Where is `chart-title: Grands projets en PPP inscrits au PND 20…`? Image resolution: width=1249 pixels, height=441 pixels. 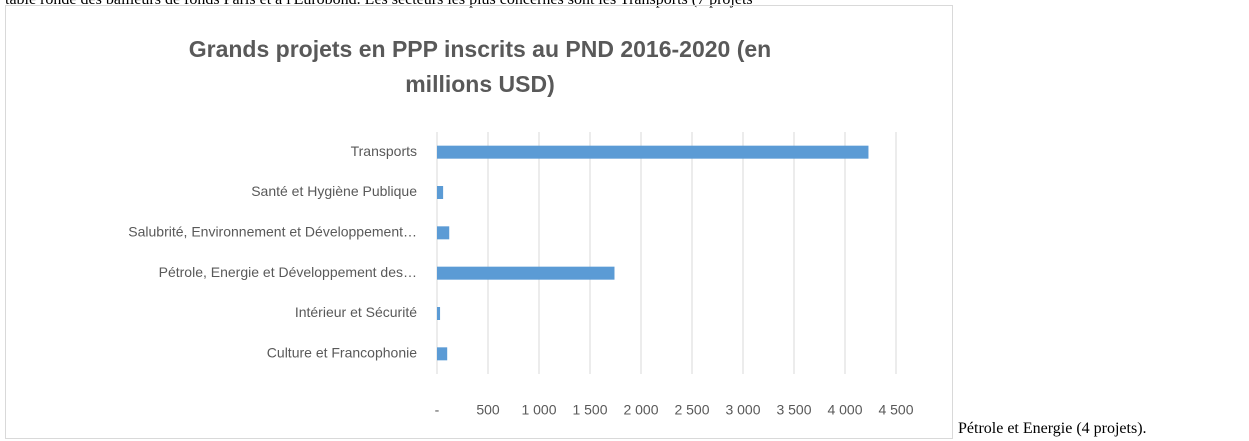 chart-title: Grands projets en PPP inscrits au PND 20… is located at coordinates (480, 66).